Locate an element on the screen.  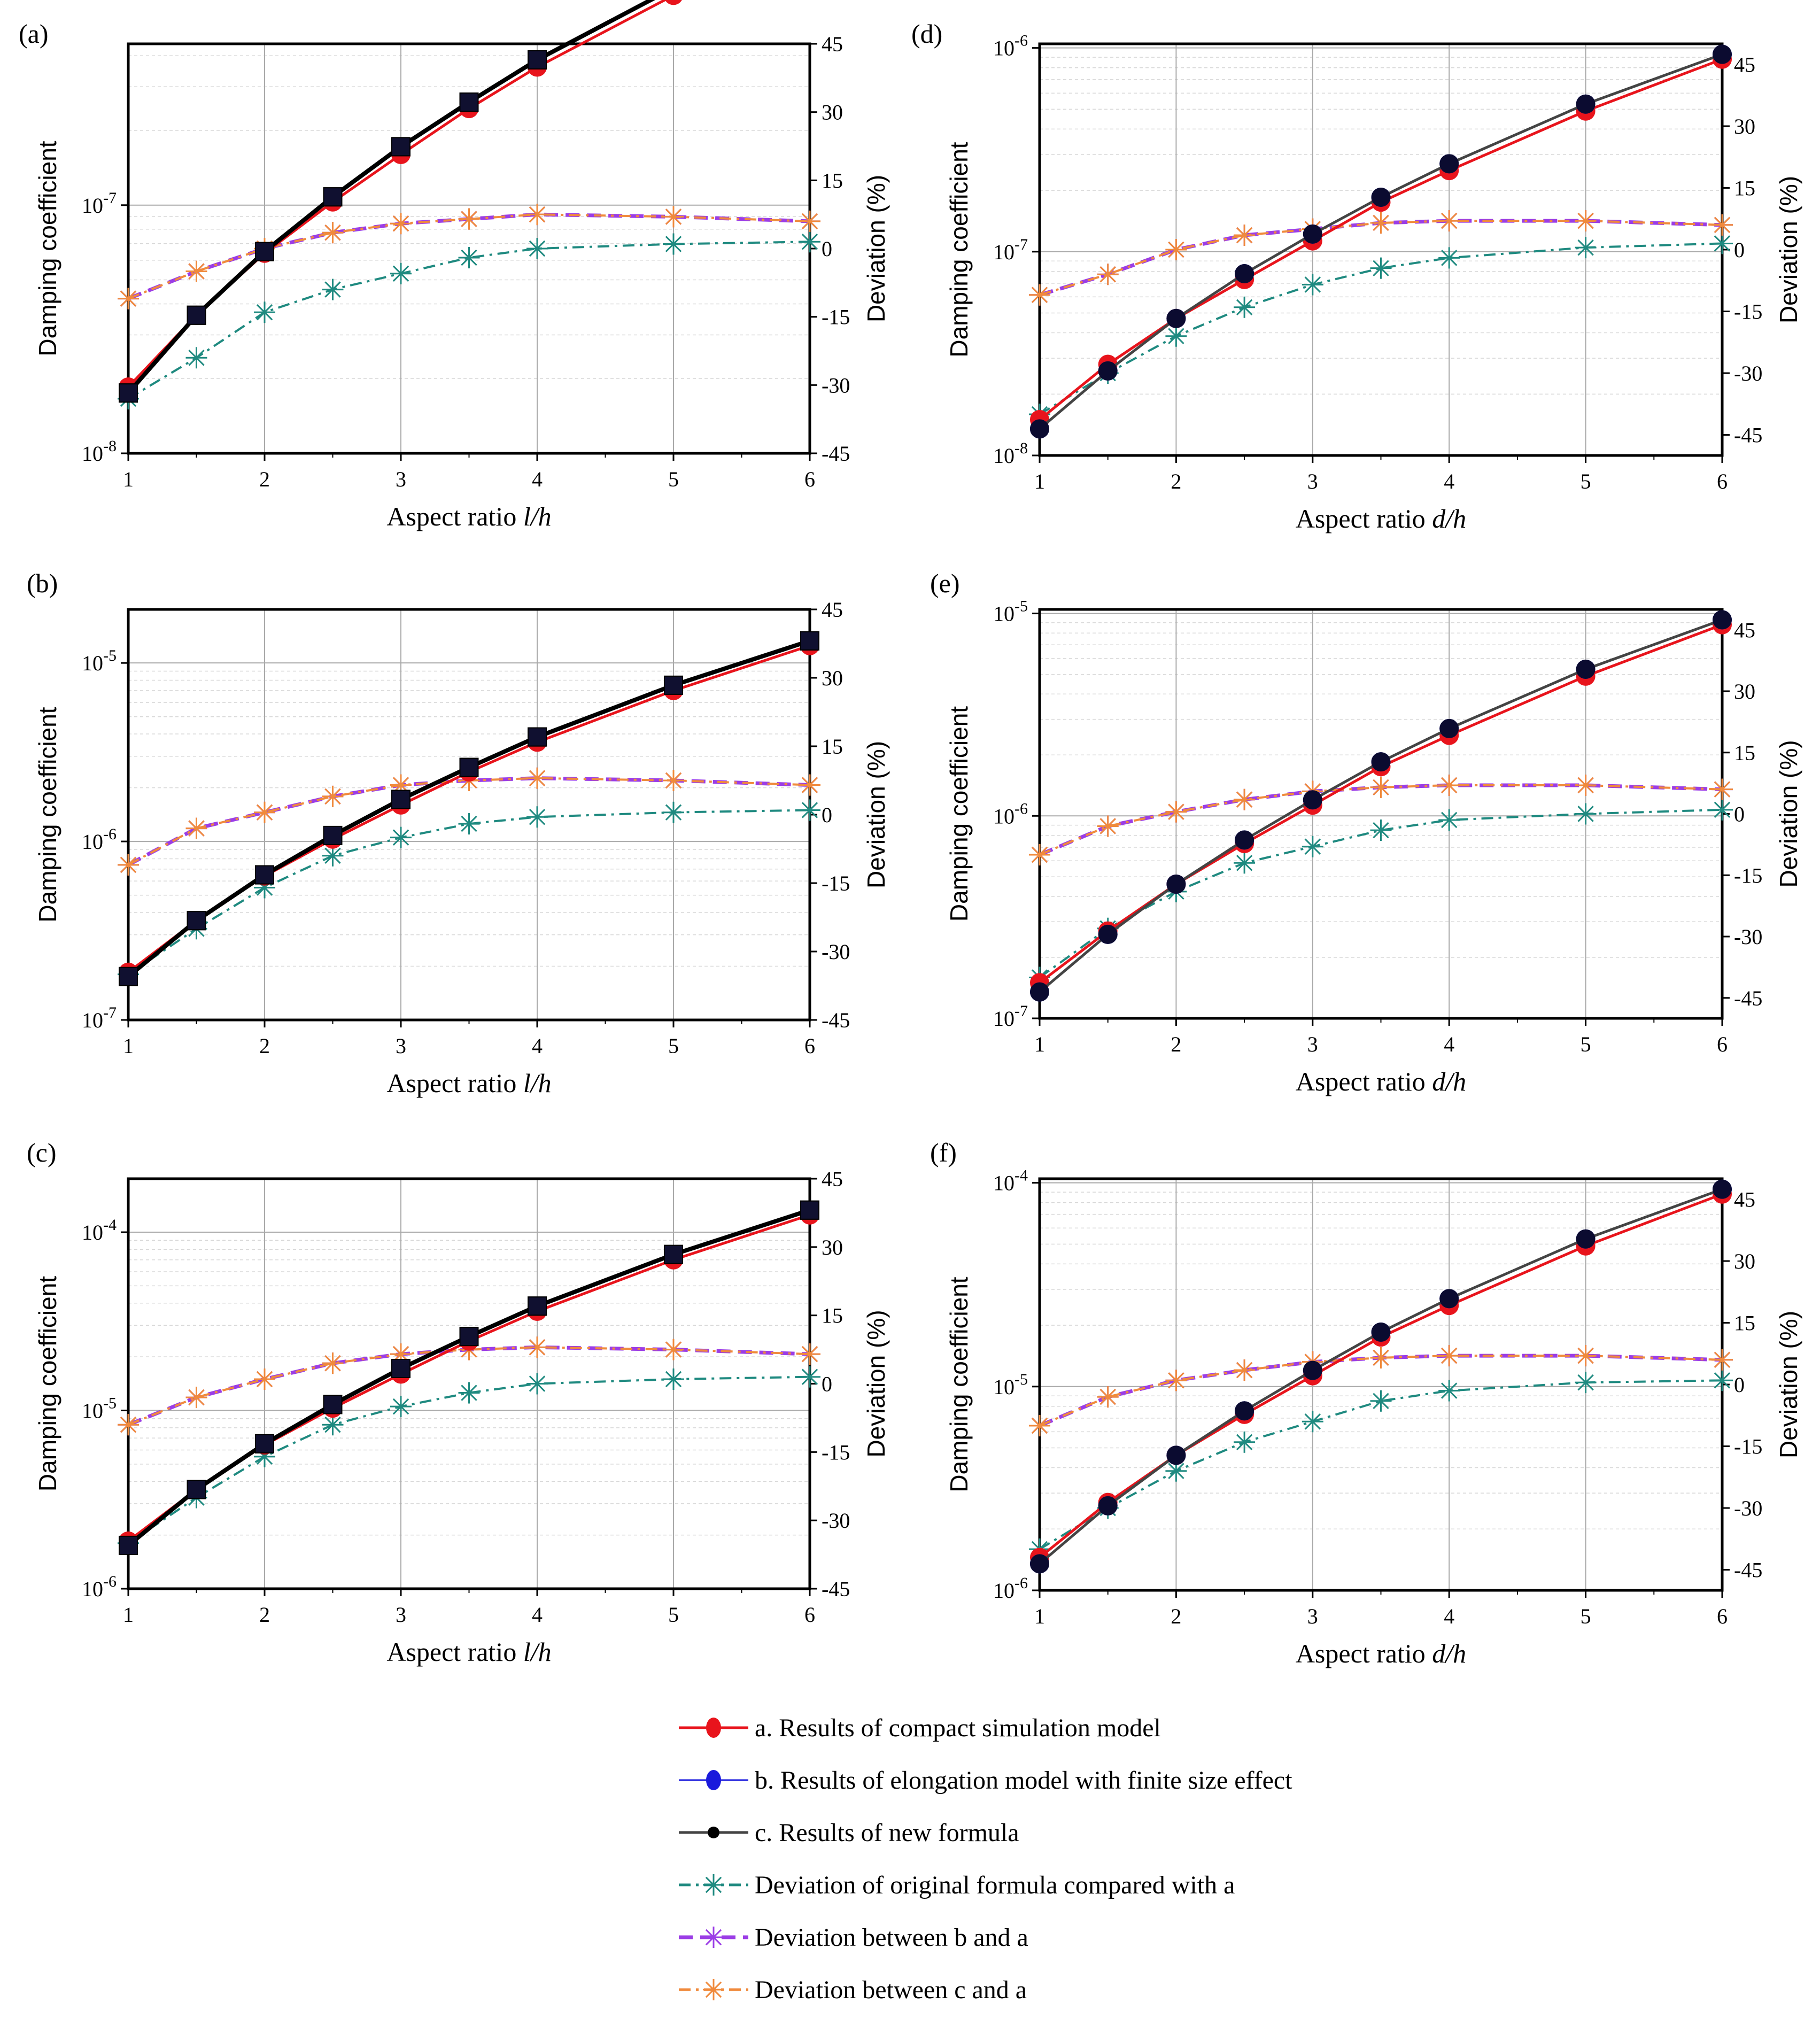
y-axis-left: 10⁻⁷ 10⁻⁶ 10⁻⁵ is located at coordinates (1017, 815).